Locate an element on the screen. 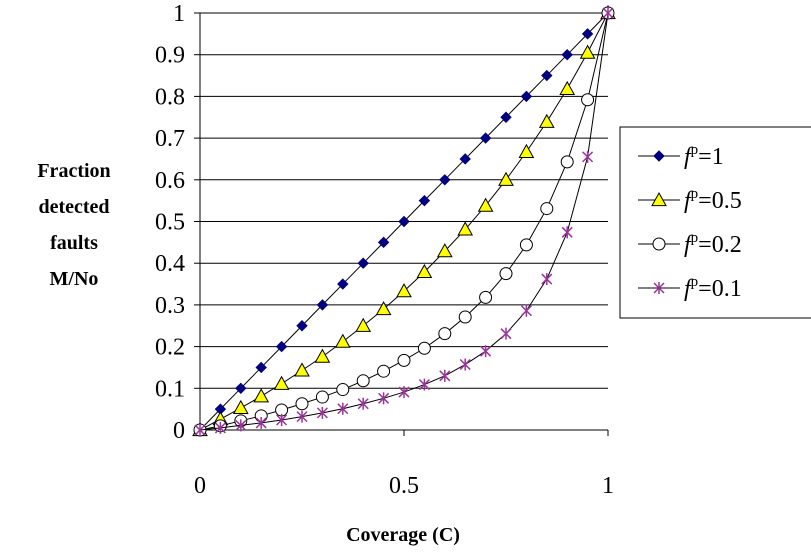 The height and width of the screenshot is (555, 811). legend-label: fp=0.2 is located at coordinates (713, 244).